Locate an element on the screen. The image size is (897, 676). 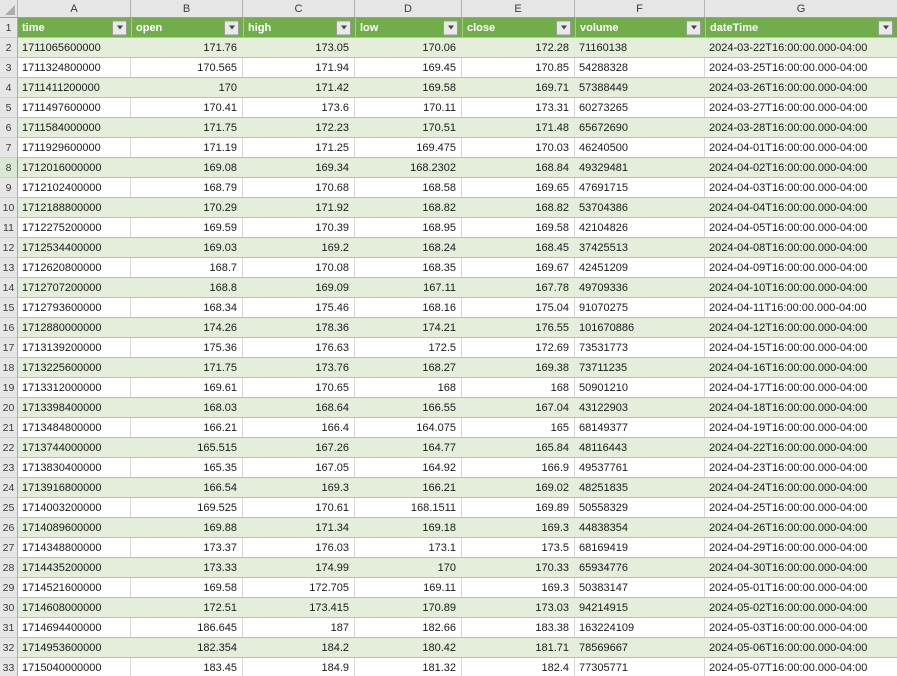
row-header: 4 is located at coordinates (9, 88).